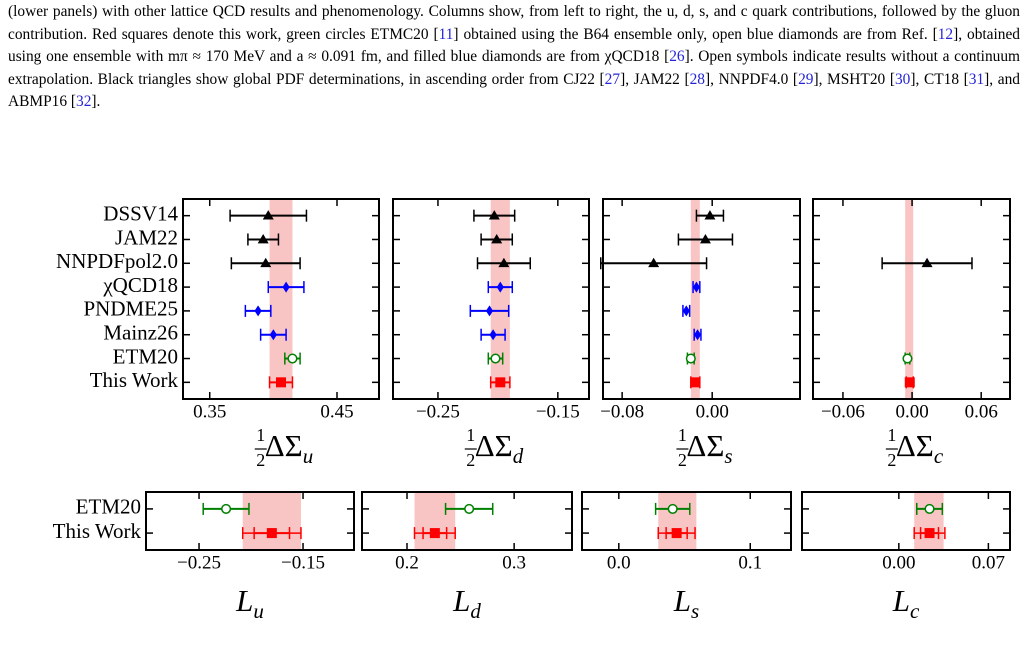 This screenshot has height=653, width=1028. I want to click on x-axis-label: Ld, so click(466, 603).